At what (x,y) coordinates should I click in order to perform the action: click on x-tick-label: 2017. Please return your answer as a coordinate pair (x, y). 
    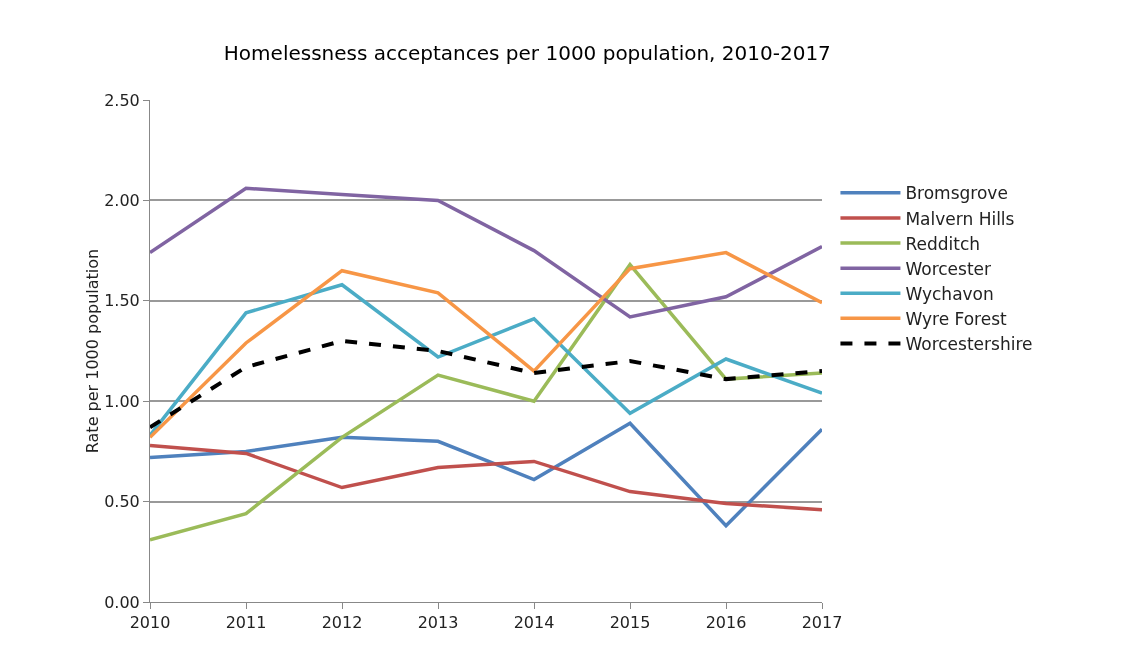
    Looking at the image, I should click on (822, 623).